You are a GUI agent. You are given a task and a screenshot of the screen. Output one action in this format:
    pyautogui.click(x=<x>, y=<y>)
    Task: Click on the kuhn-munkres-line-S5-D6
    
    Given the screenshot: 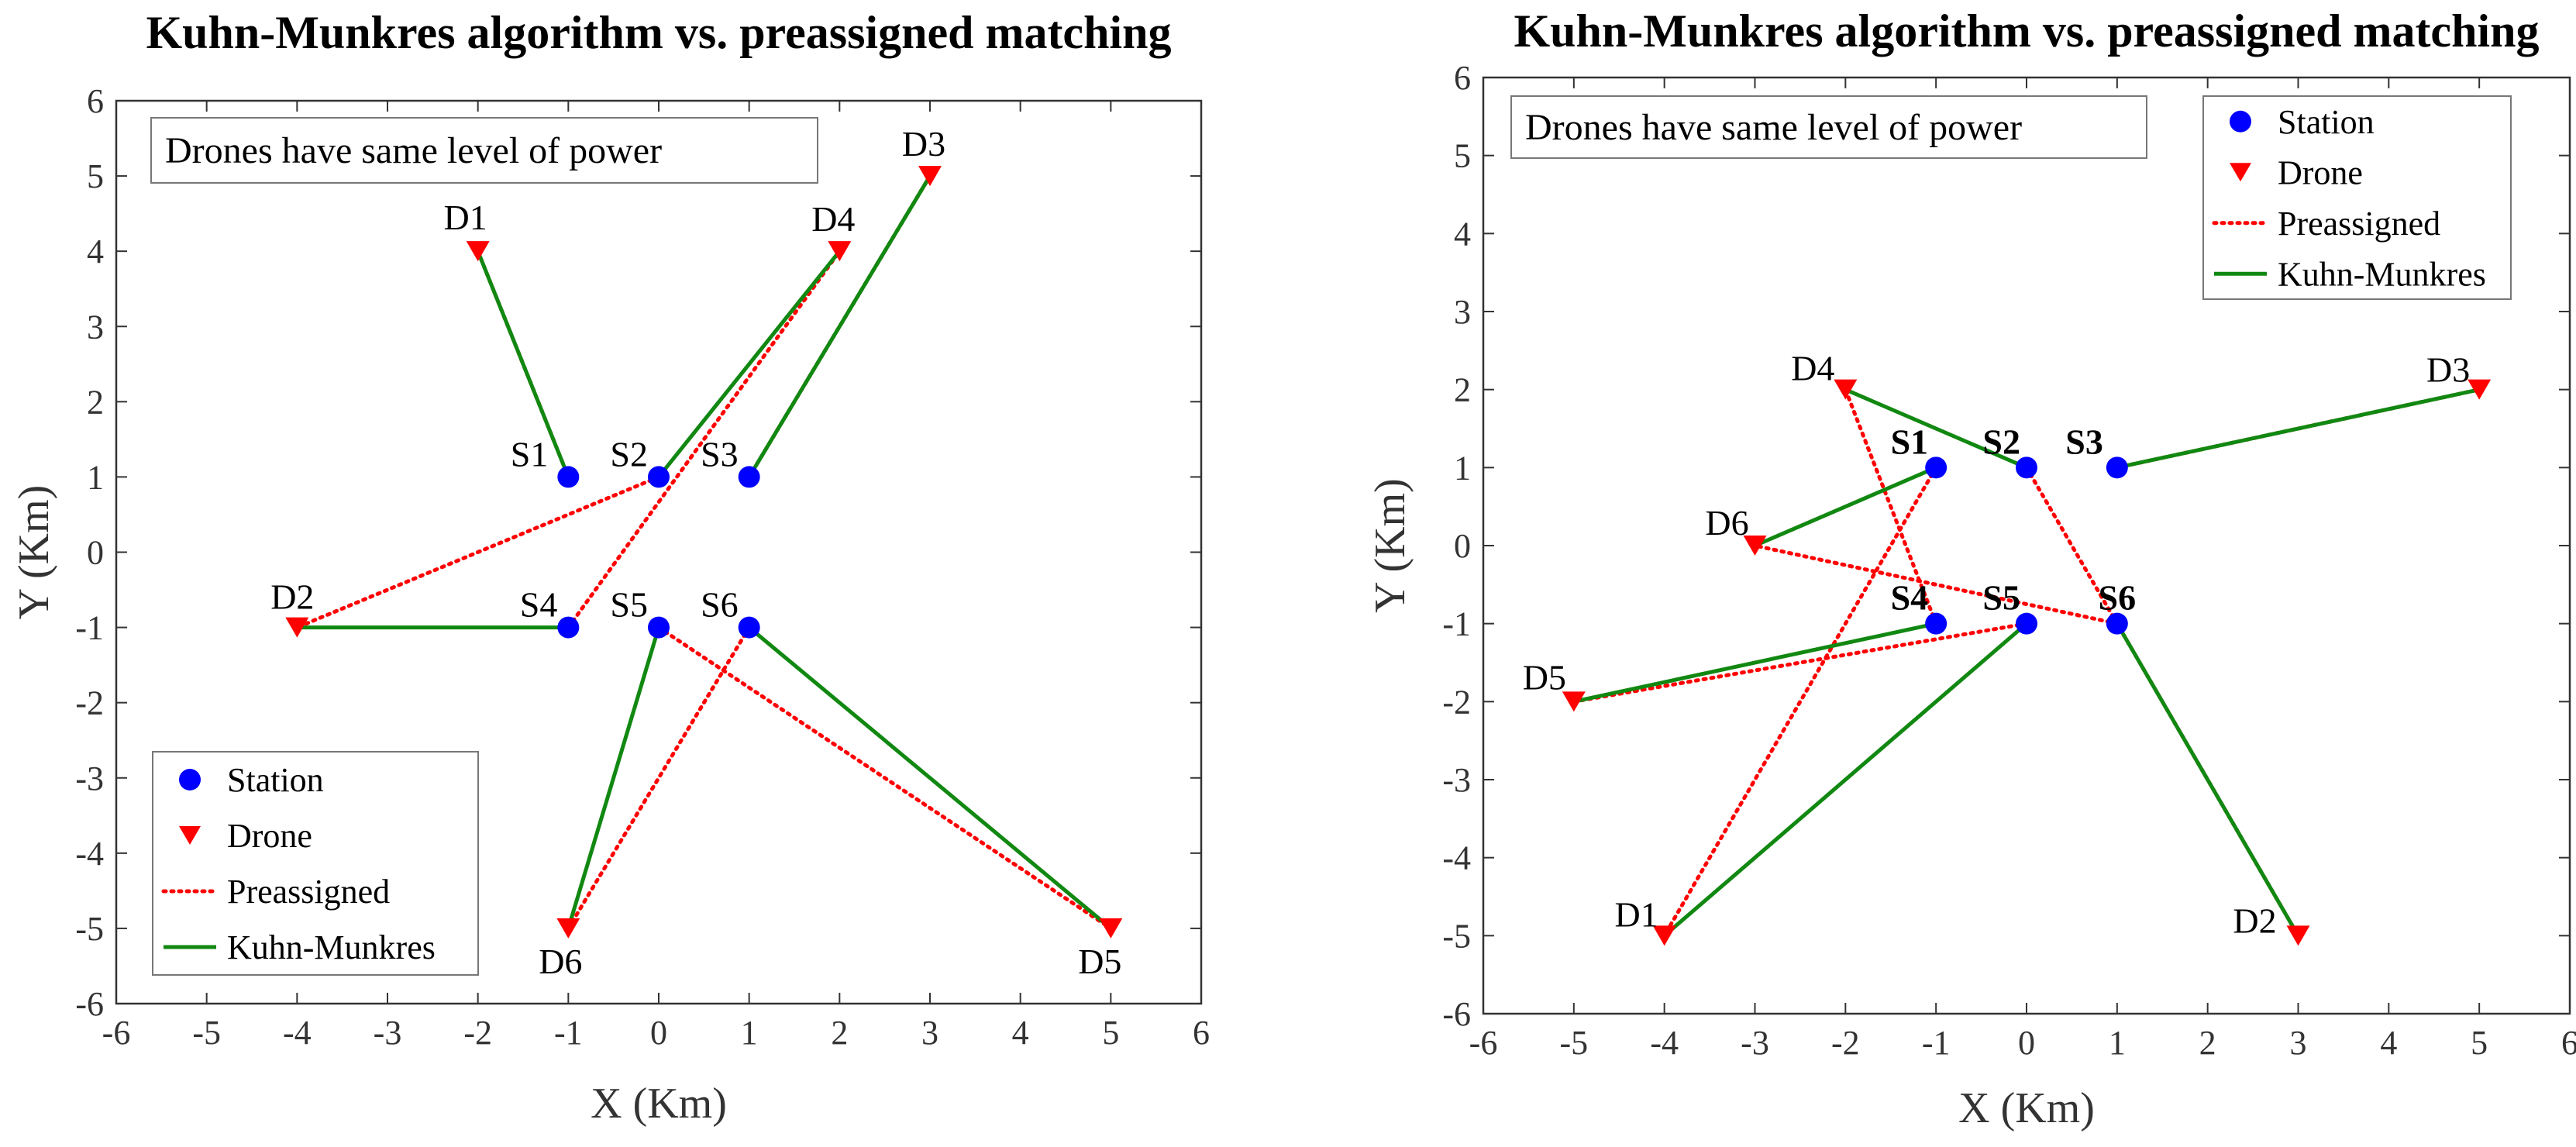 What is the action you would take?
    pyautogui.click(x=613, y=777)
    